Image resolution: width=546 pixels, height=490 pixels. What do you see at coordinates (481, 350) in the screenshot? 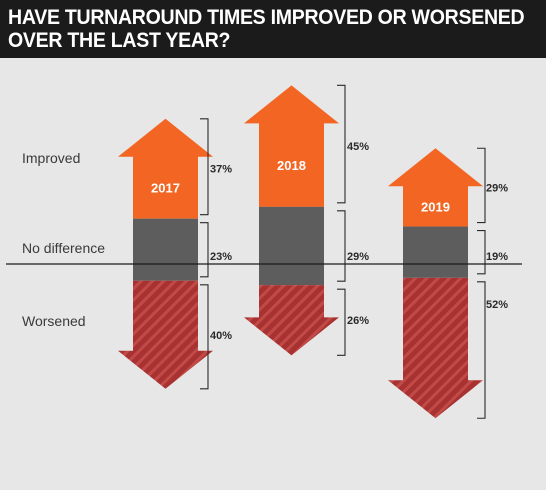
I see `bracket-worsened-year-2019` at bounding box center [481, 350].